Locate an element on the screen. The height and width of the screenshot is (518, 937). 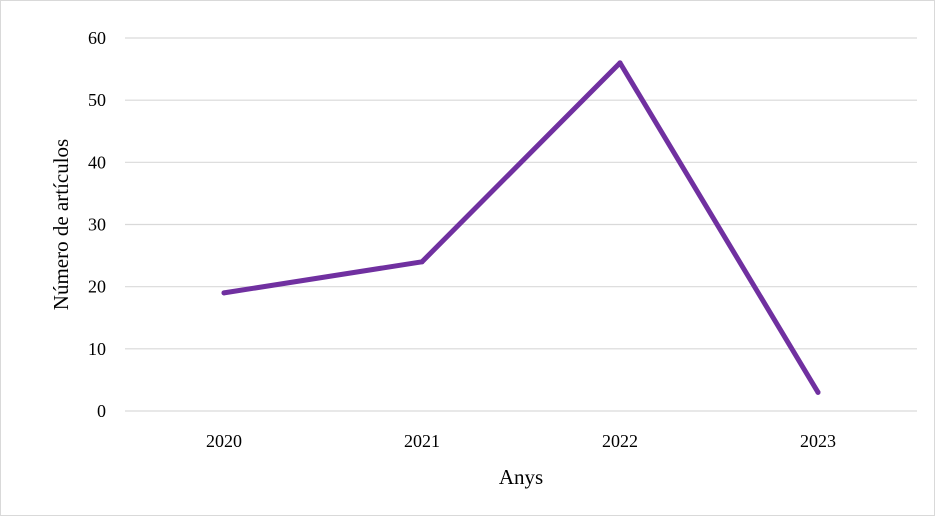
y-tick-label: 0 is located at coordinates (101, 411).